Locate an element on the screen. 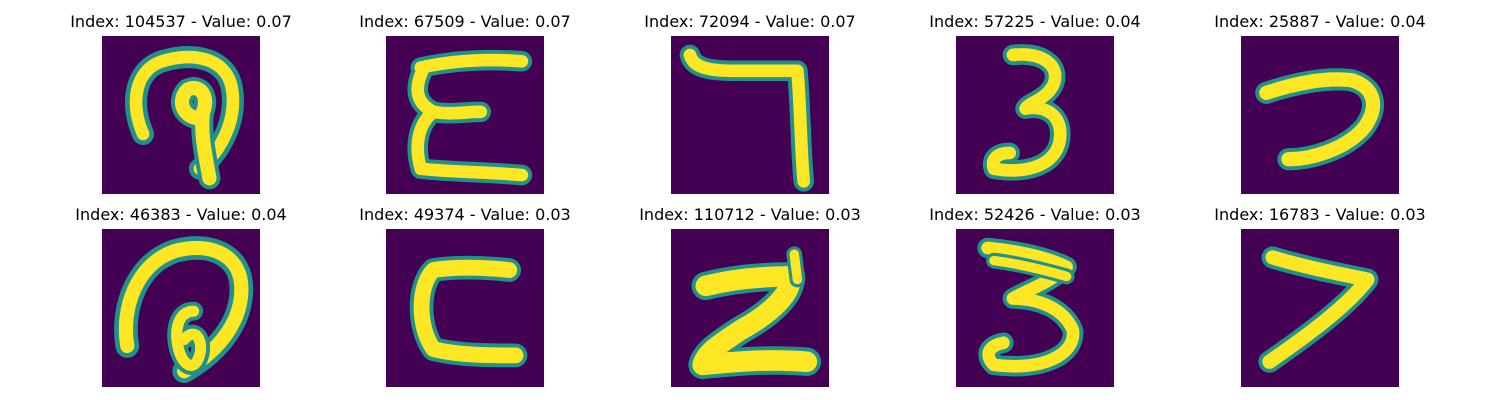 Image resolution: width=1500 pixels, height=400 pixels. image-panel: Index: 52426 - Value: 0.03 is located at coordinates (1035, 296).